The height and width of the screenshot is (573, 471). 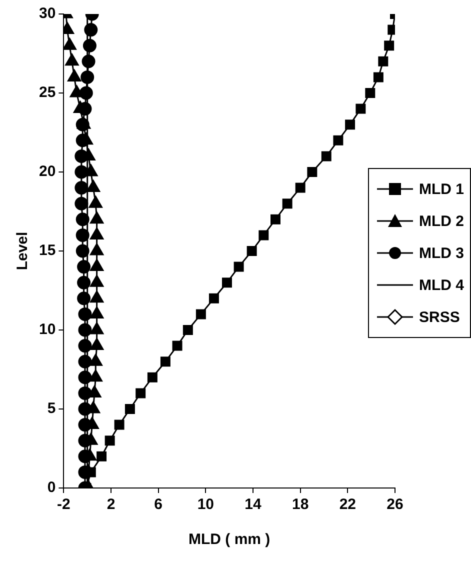 I want to click on legend-label: MLD 4, so click(x=441, y=285).